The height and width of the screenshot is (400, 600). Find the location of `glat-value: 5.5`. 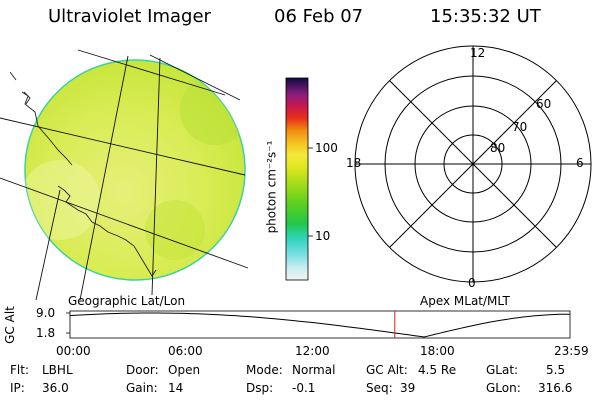

glat-value: 5.5 is located at coordinates (556, 370).